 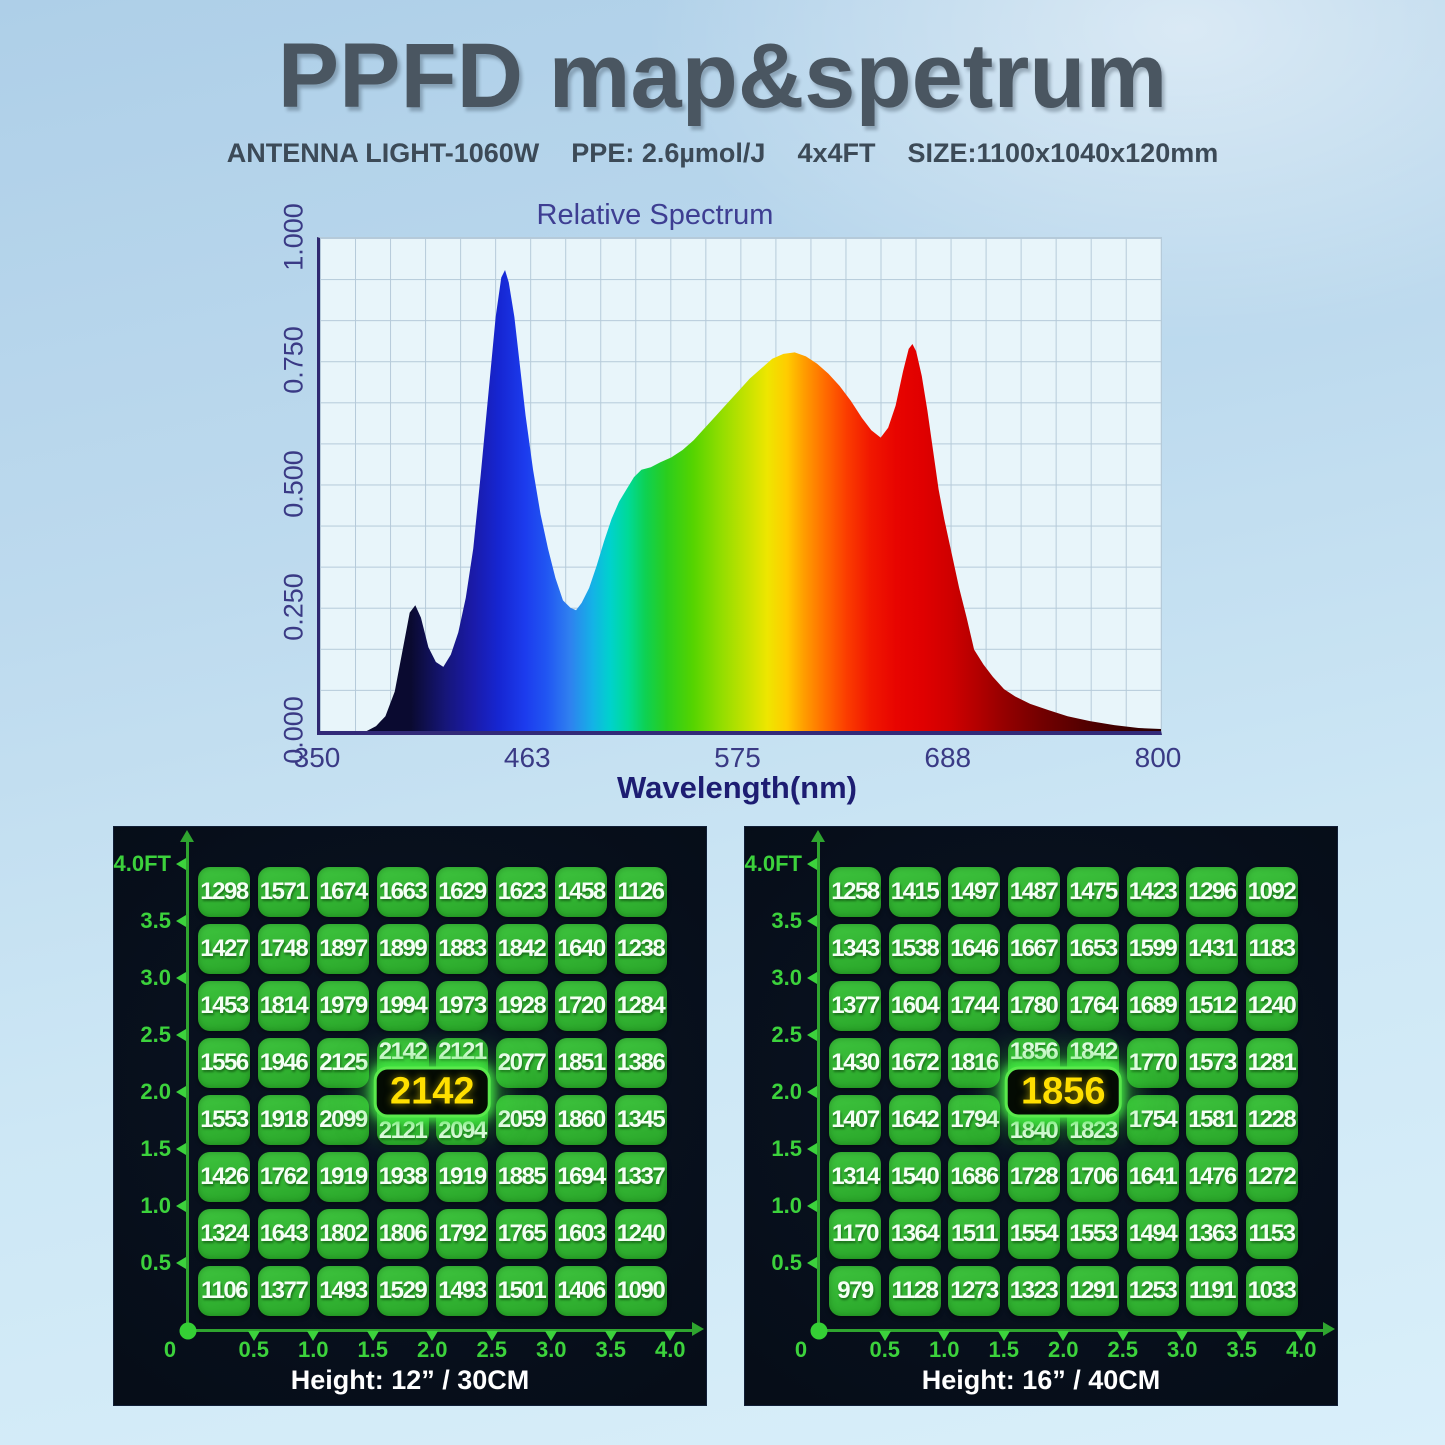 What do you see at coordinates (722, 76) in the screenshot?
I see `page-title: PPFD map&spetrum` at bounding box center [722, 76].